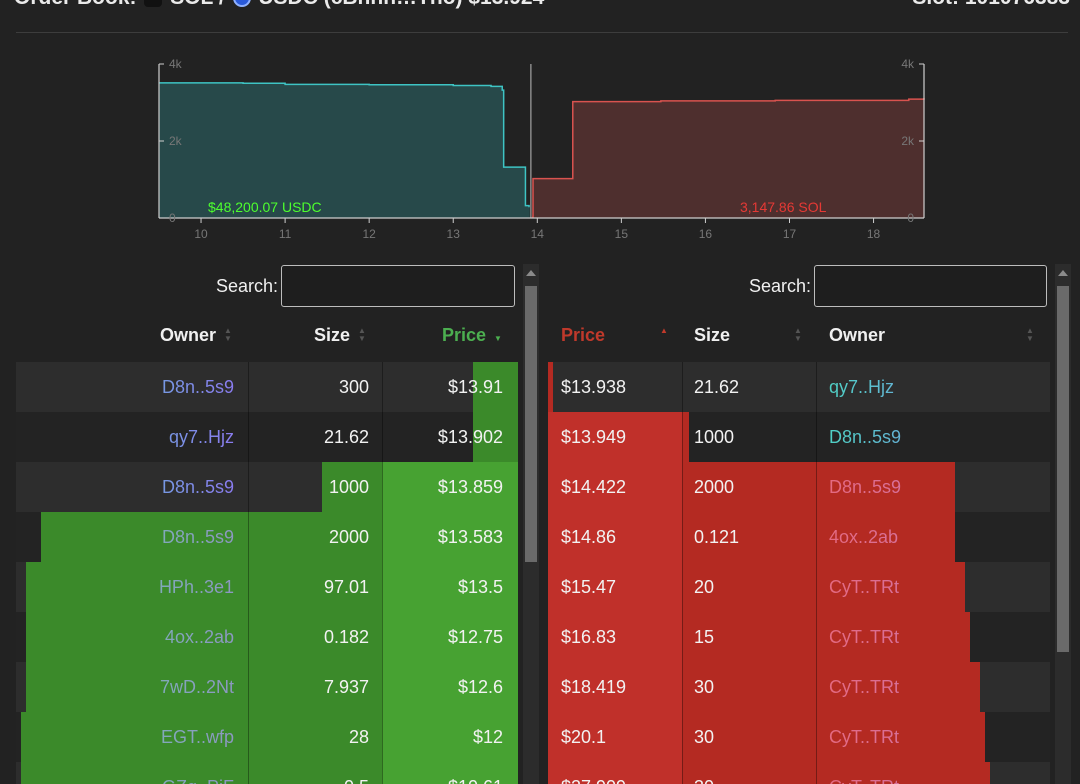 The image size is (1080, 784). Describe the element at coordinates (664, 330) in the screenshot. I see `sort-asc-icon: ▲` at that location.